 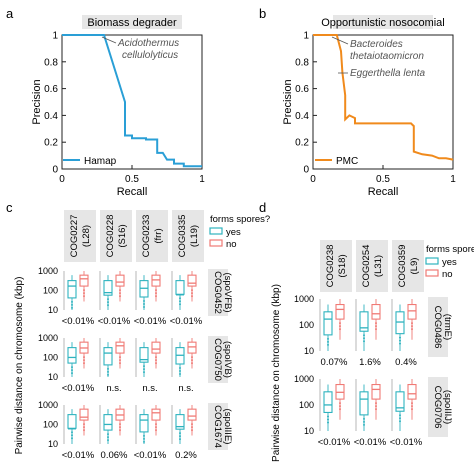 I want to click on panel-letter-c: c, so click(x=9, y=207).